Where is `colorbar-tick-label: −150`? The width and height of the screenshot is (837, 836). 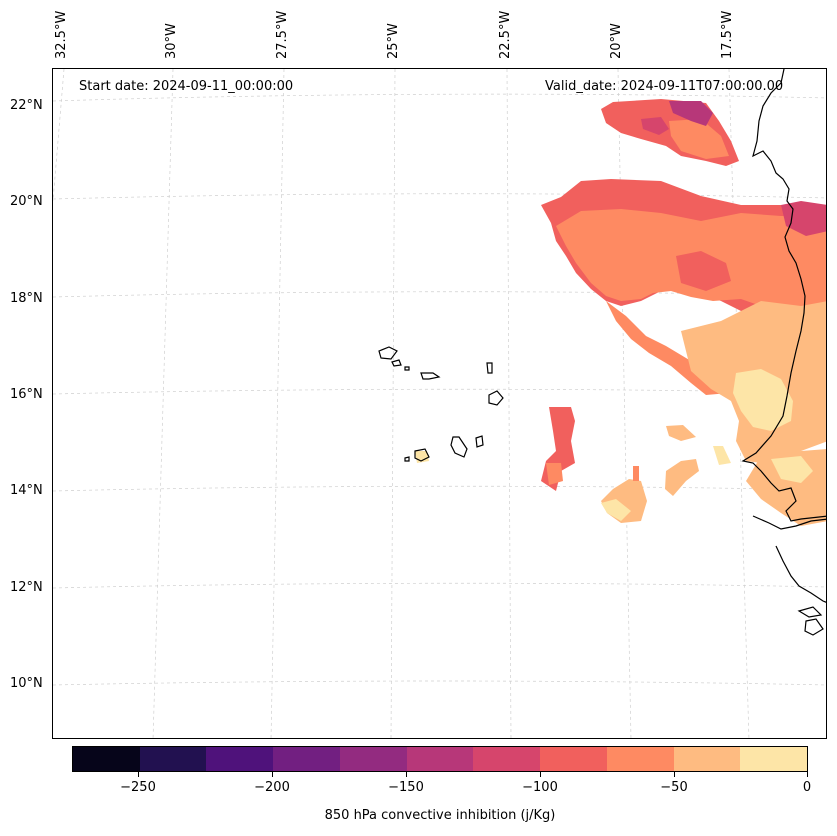 colorbar-tick-label: −150 is located at coordinates (406, 787).